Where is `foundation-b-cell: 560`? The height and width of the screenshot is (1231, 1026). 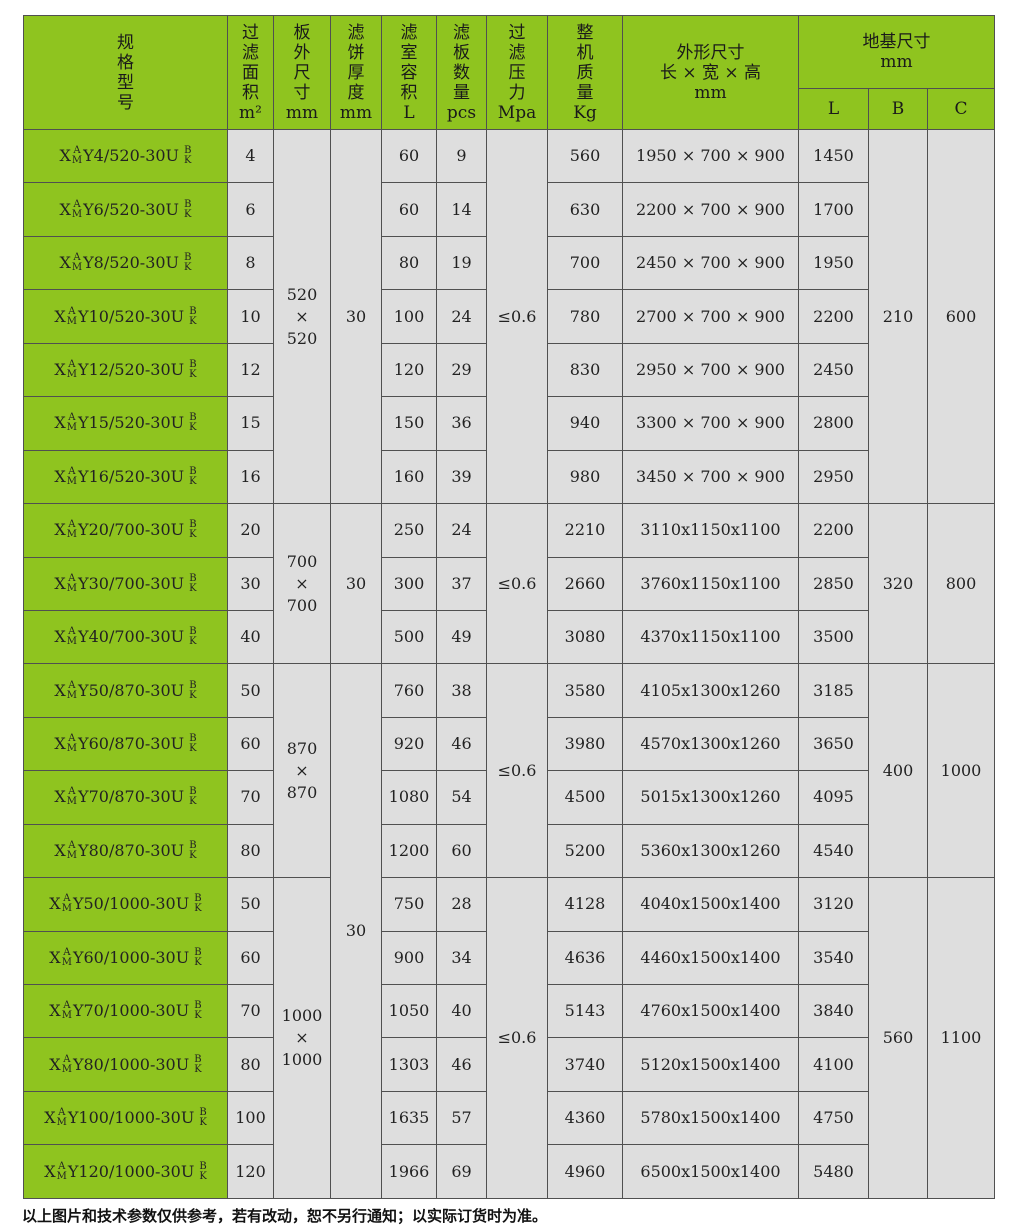 foundation-b-cell: 560 is located at coordinates (898, 1038).